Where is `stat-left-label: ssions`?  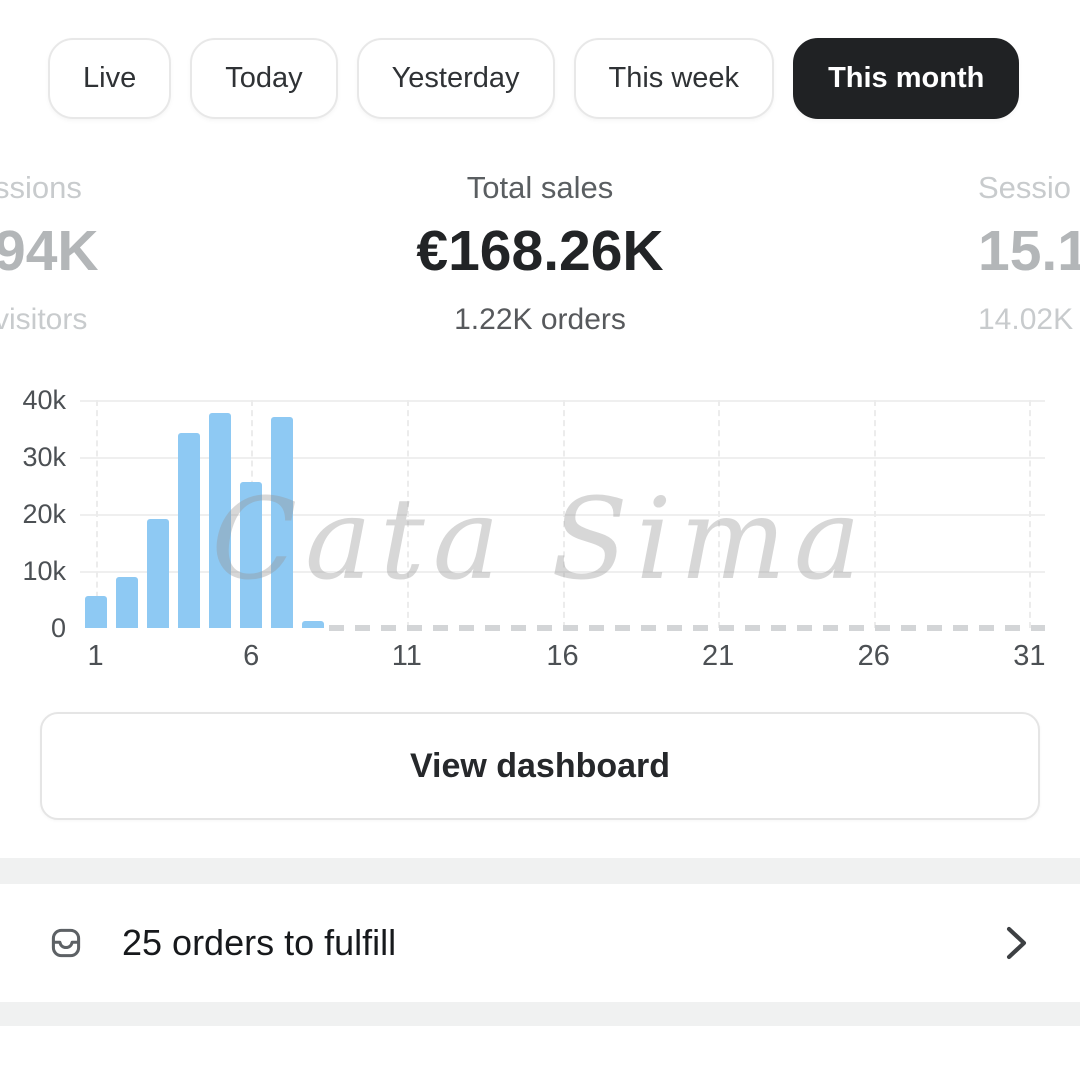 stat-left-label: ssions is located at coordinates (41, 187).